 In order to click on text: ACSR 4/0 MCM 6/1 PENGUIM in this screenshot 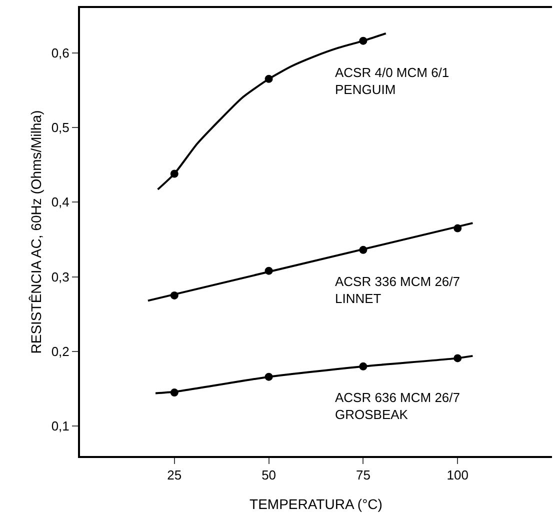, I will do `click(392, 81)`.